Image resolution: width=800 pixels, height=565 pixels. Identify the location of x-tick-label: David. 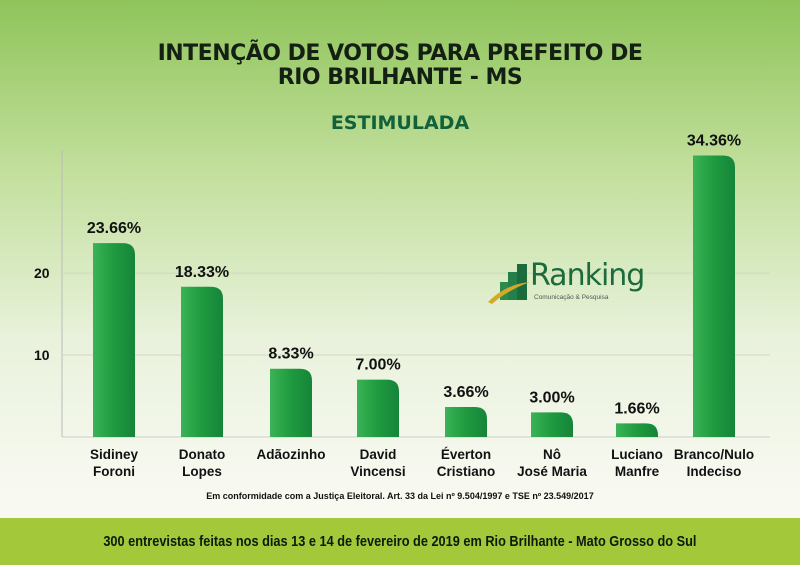
(378, 454).